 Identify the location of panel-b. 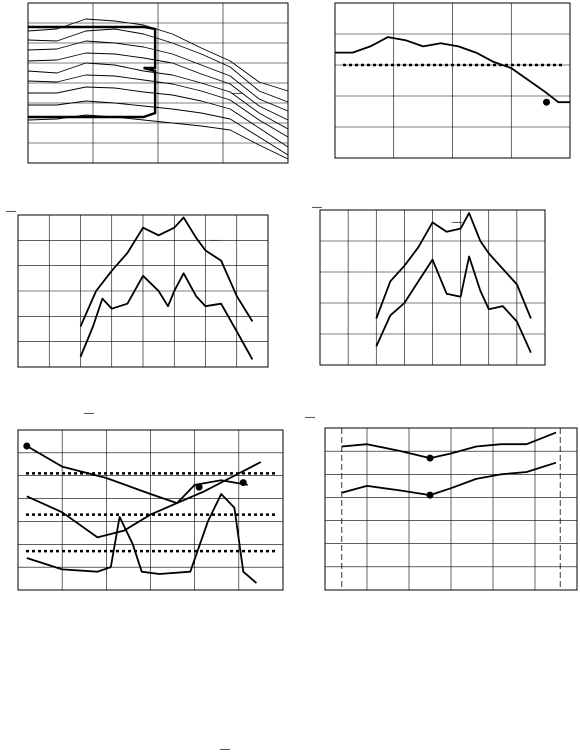
(452, 80).